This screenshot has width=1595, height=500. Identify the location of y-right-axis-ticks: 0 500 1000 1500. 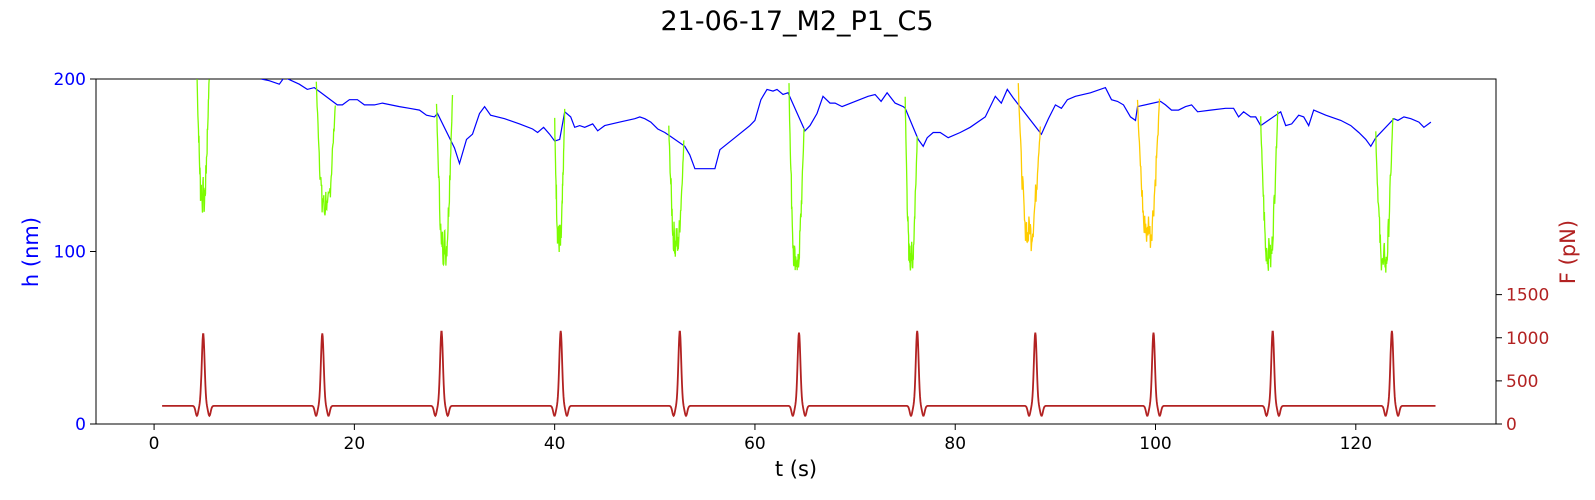
(1522, 360).